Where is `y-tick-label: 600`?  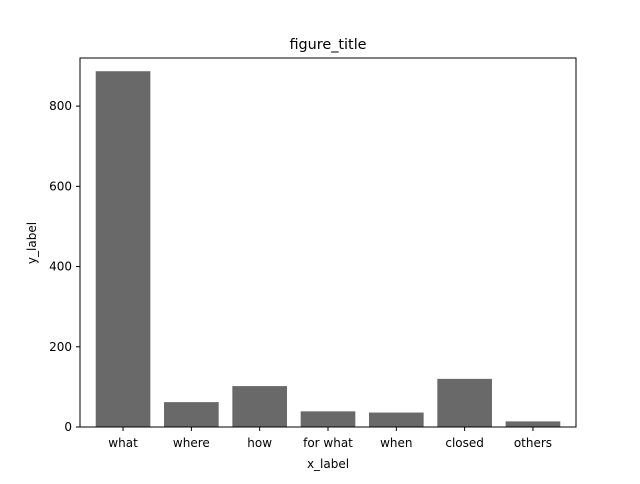 y-tick-label: 600 is located at coordinates (60, 186).